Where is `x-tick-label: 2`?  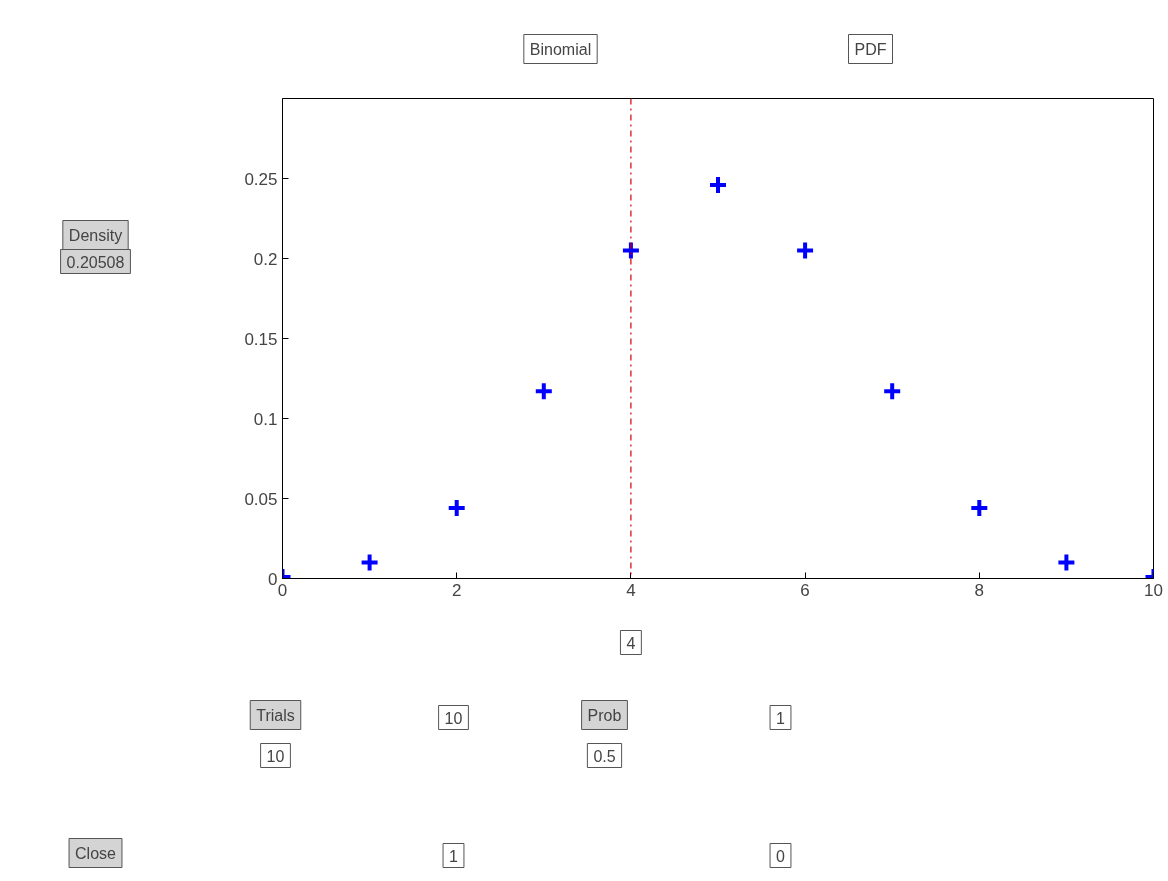
x-tick-label: 2 is located at coordinates (456, 590).